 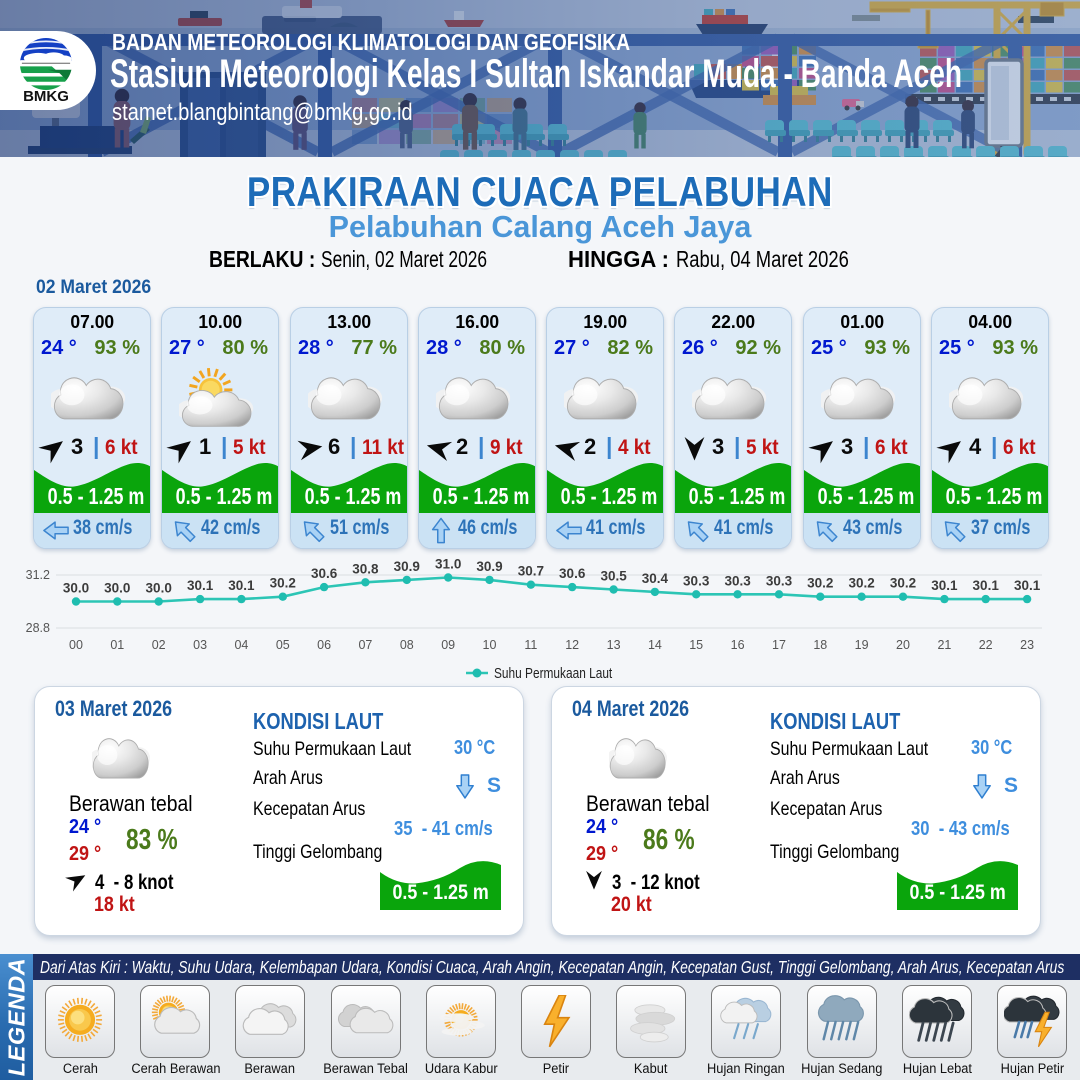 What do you see at coordinates (365, 645) in the screenshot?
I see `svg-text: 07` at bounding box center [365, 645].